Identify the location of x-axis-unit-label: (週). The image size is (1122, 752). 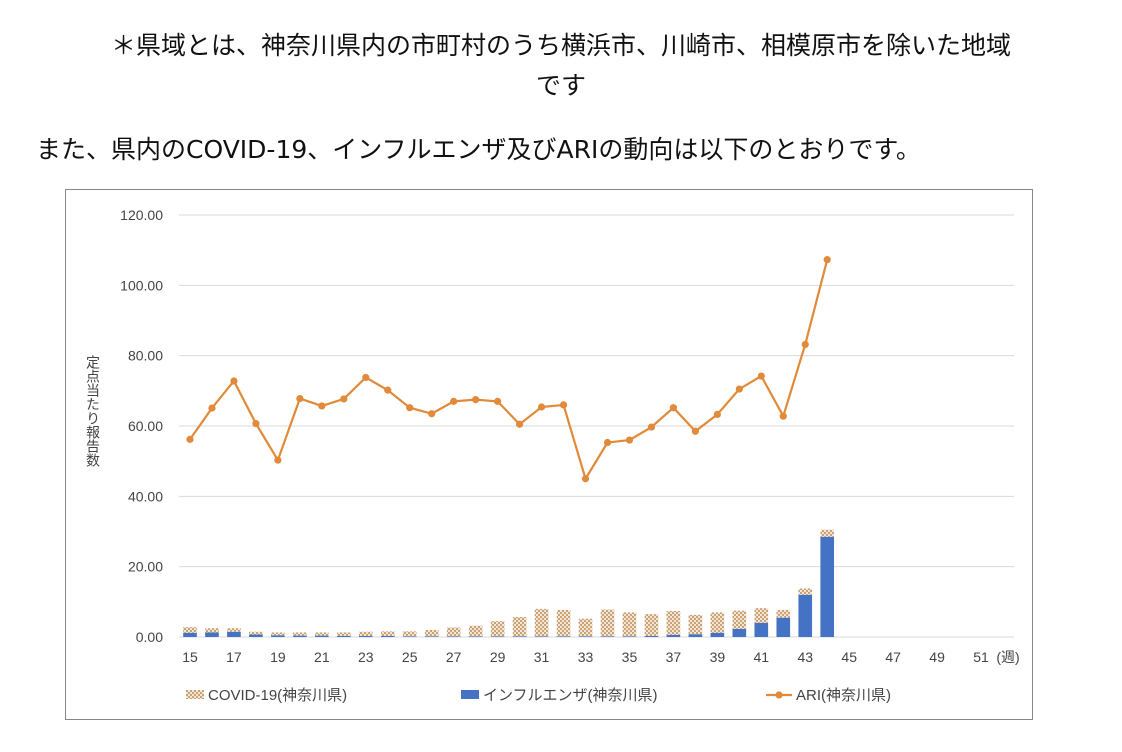
(1007, 657).